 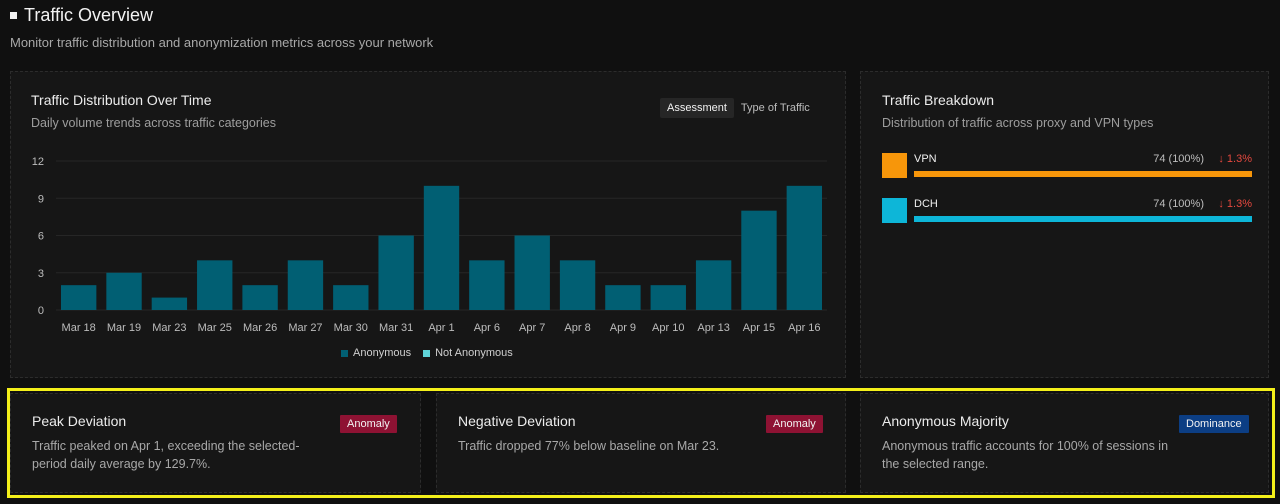 What do you see at coordinates (945, 421) in the screenshot?
I see `insight-title: Anonymous Majority` at bounding box center [945, 421].